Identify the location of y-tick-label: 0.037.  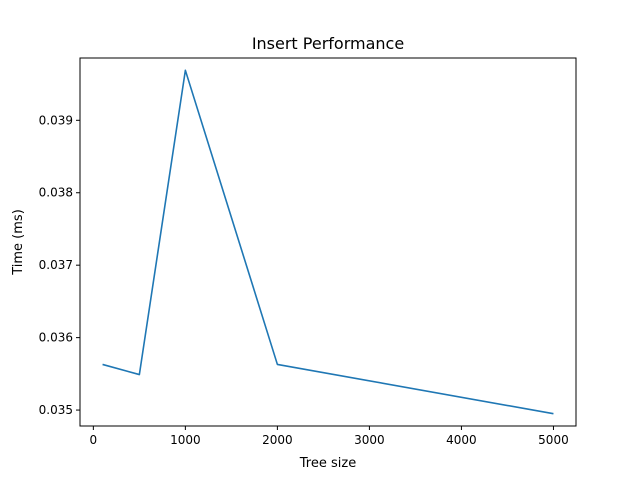
(56, 265).